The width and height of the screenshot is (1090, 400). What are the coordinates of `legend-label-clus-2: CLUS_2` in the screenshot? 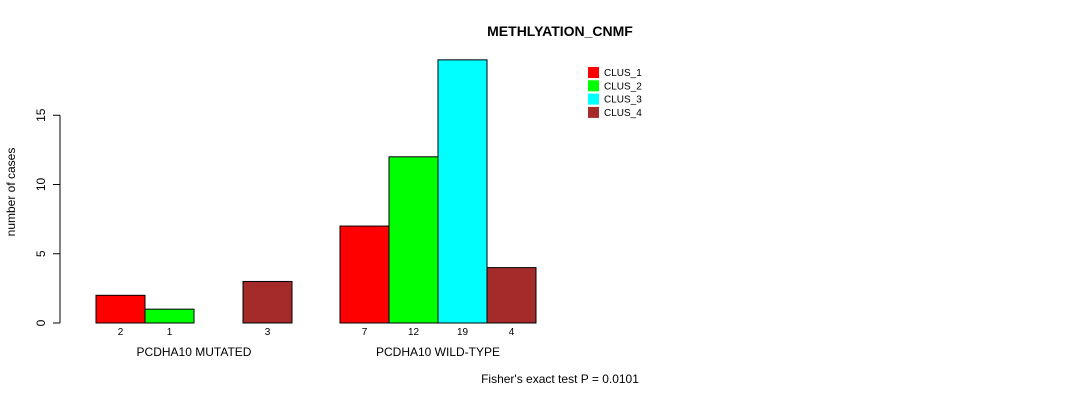 It's located at (623, 86).